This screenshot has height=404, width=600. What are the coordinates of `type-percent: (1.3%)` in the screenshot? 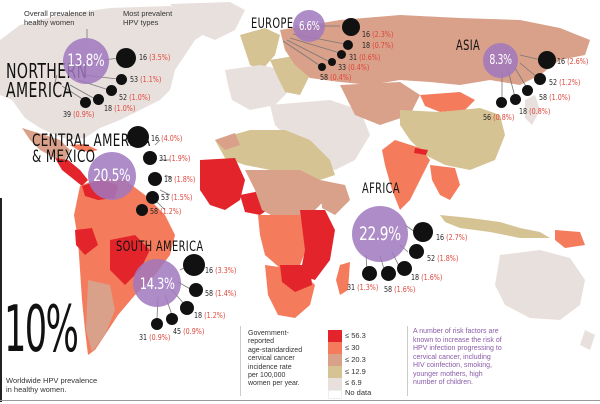 It's located at (368, 287).